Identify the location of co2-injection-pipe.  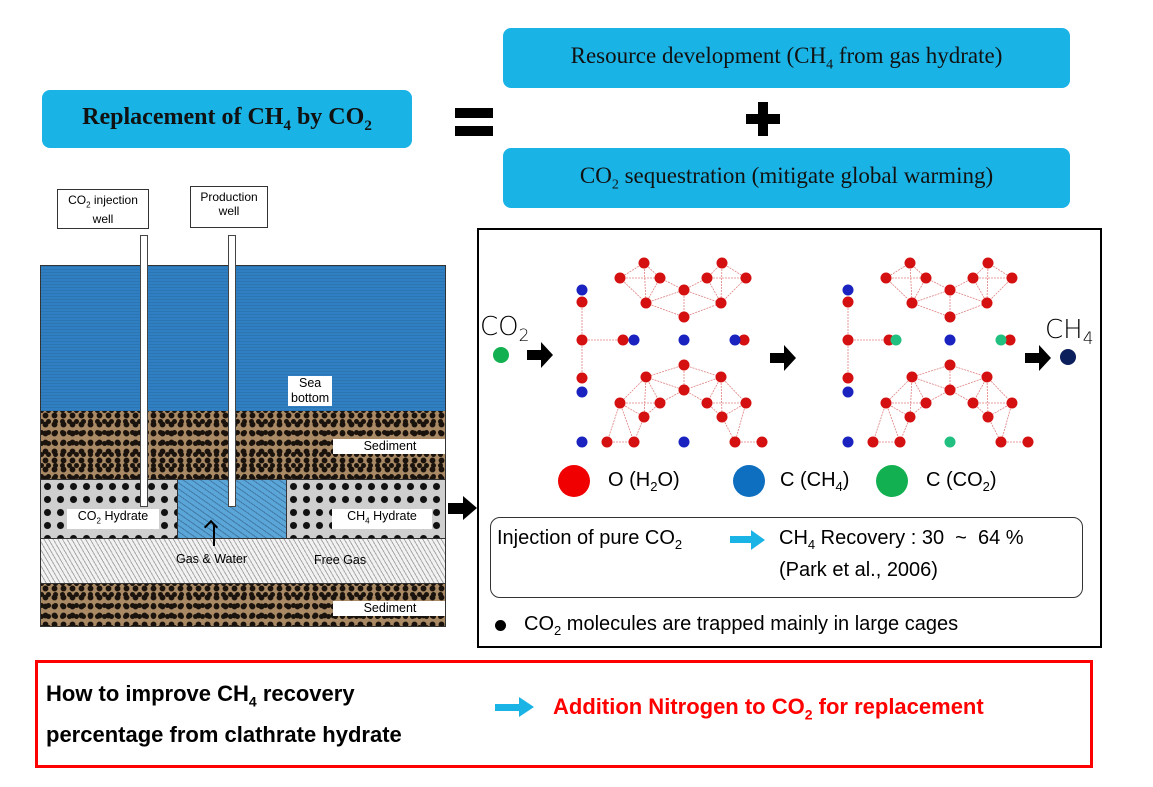
(144, 371).